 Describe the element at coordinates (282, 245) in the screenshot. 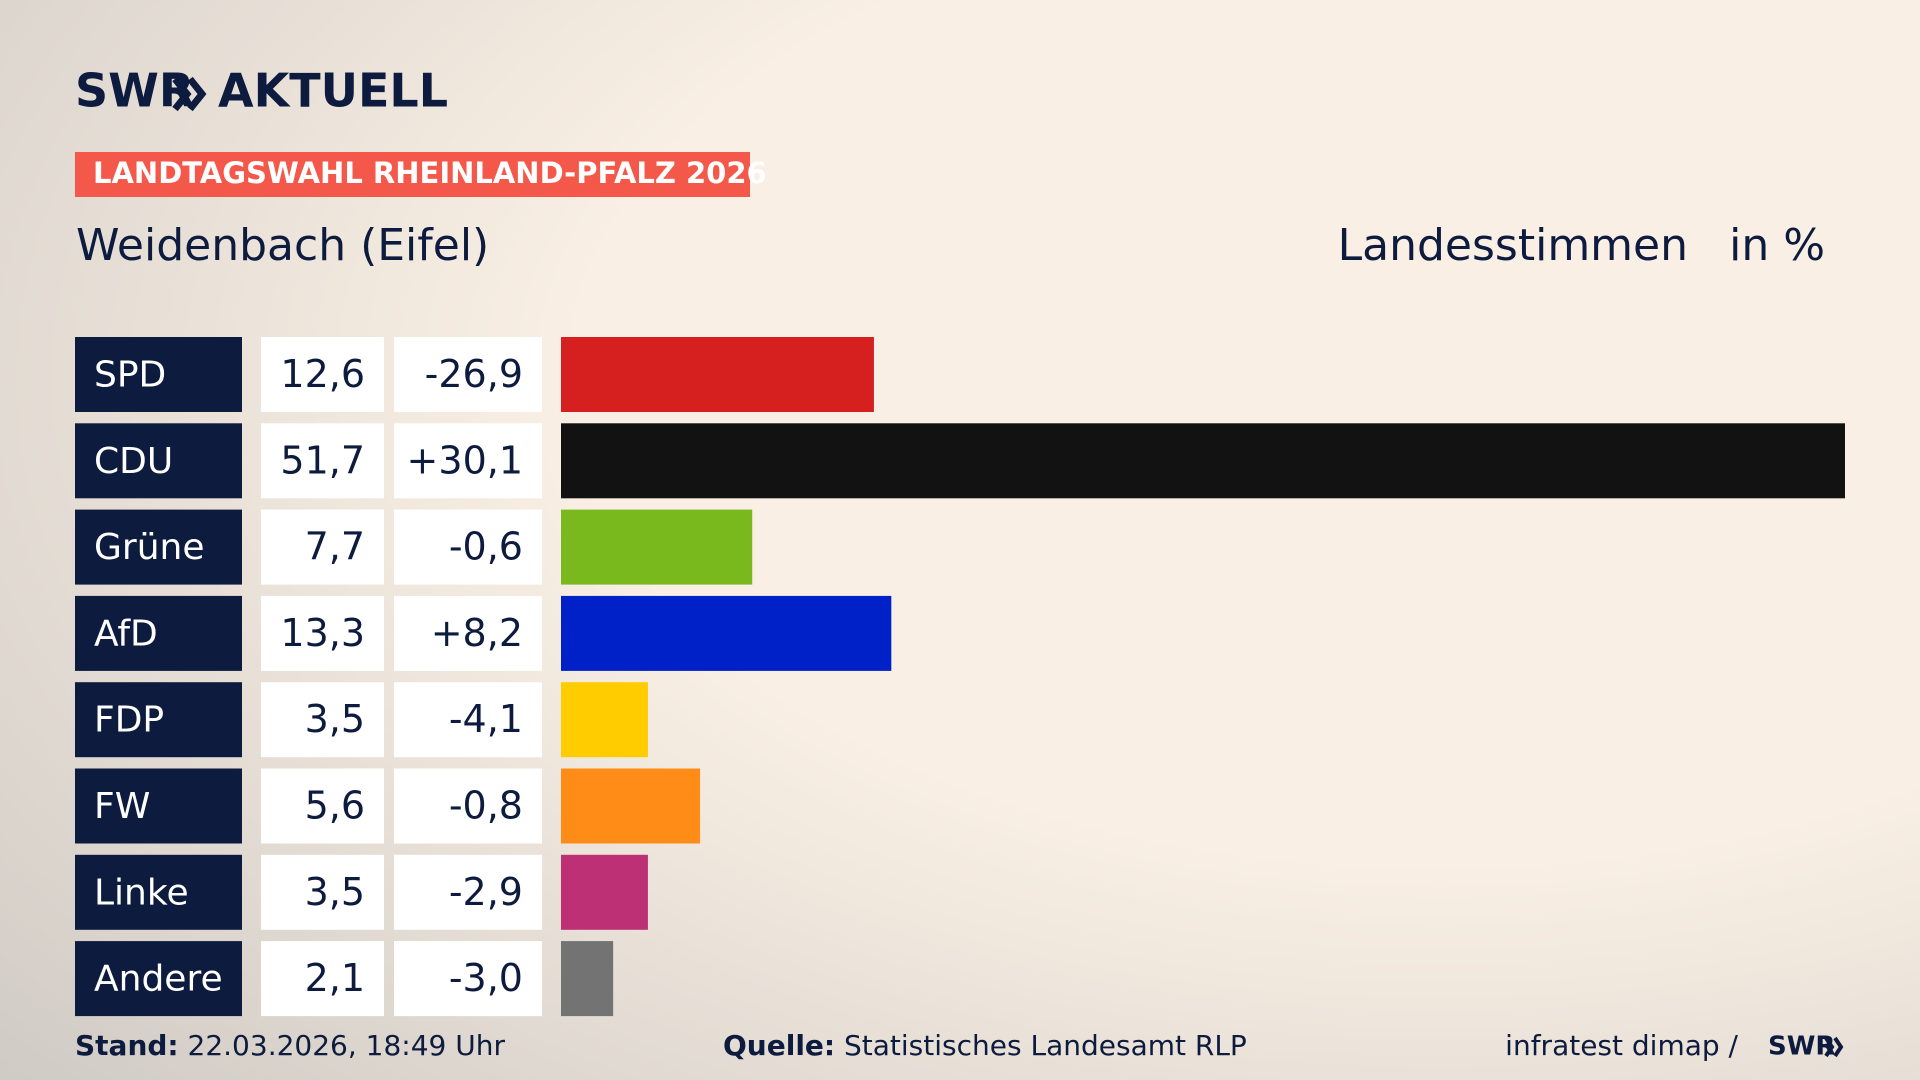

I see `chart-title: Weidenbach (Eifel)` at that location.